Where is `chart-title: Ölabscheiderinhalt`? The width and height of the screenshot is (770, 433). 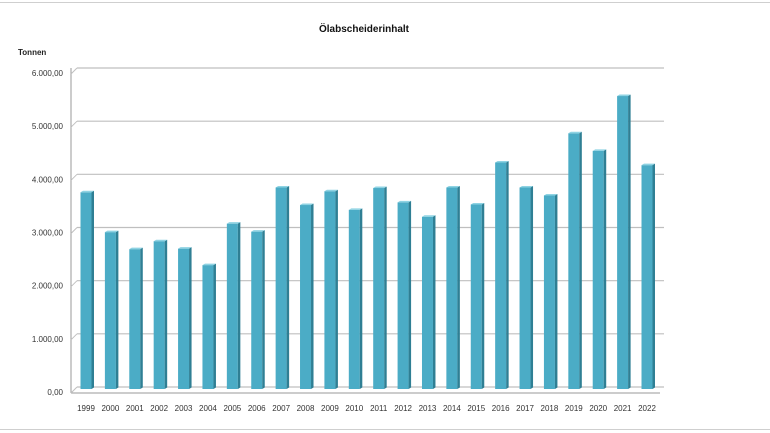 chart-title: Ölabscheiderinhalt is located at coordinates (364, 29).